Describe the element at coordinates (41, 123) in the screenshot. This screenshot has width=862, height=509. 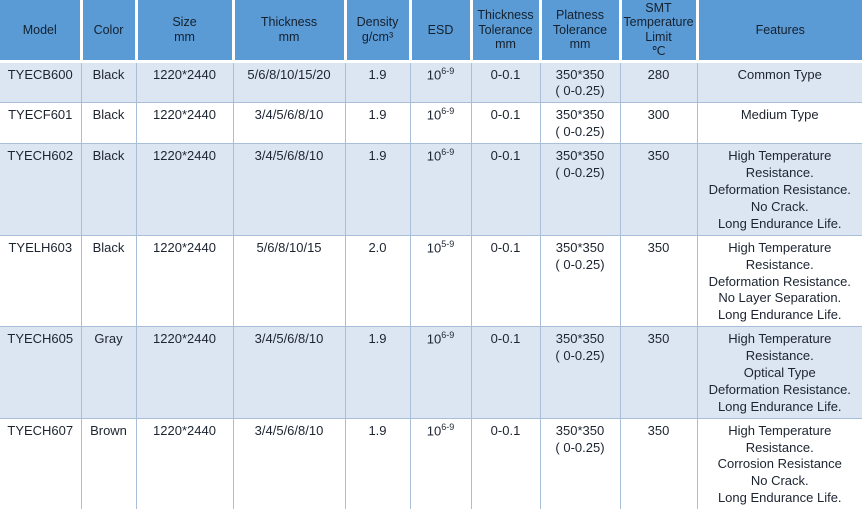
I see `cell-model: TYECF601` at that location.